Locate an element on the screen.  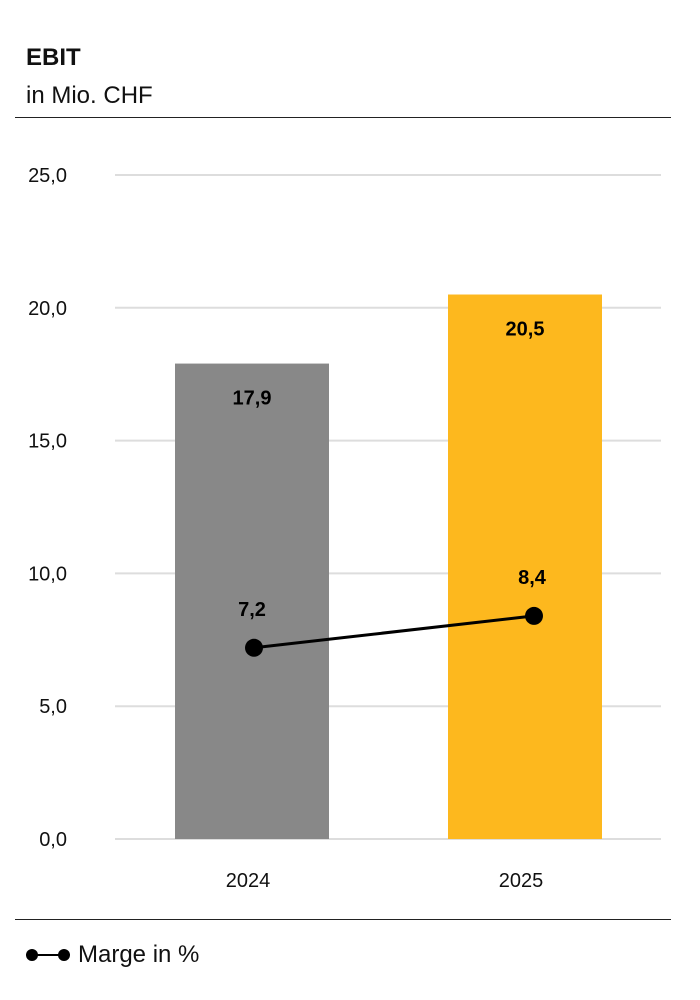
margin-line-series: 7,2 8,4 is located at coordinates (392, 612).